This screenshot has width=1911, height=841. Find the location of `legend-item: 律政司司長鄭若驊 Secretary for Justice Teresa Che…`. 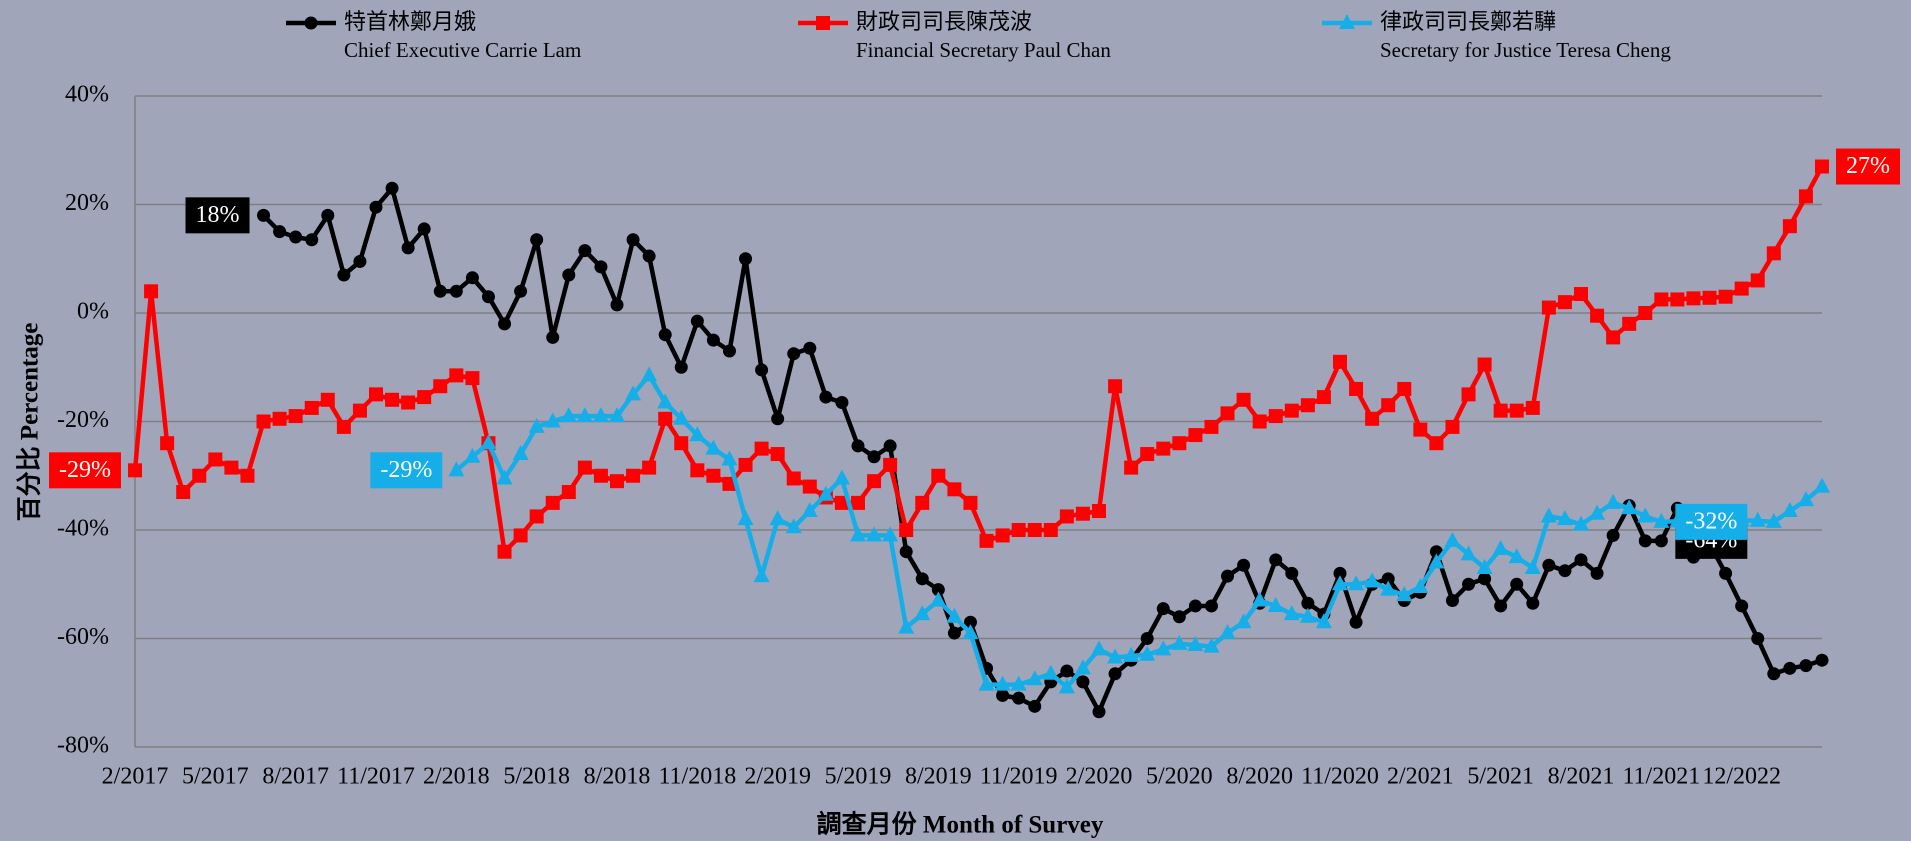

legend-item: 律政司司長鄭若驊 Secretary for Justice Teresa Che… is located at coordinates (1496, 35).